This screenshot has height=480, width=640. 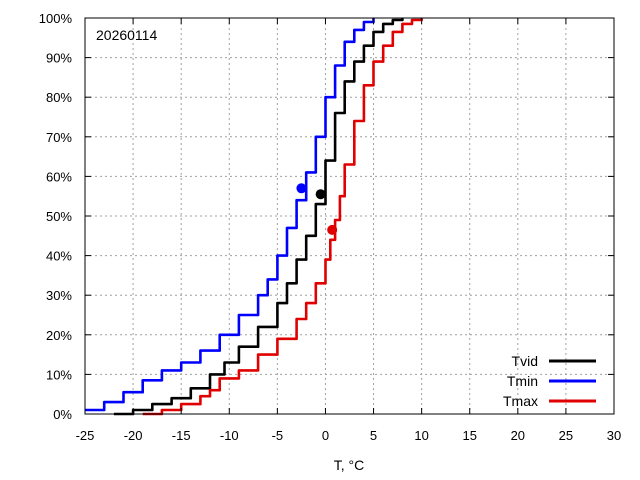 What do you see at coordinates (421, 435) in the screenshot?
I see `x-tick-label: 10` at bounding box center [421, 435].